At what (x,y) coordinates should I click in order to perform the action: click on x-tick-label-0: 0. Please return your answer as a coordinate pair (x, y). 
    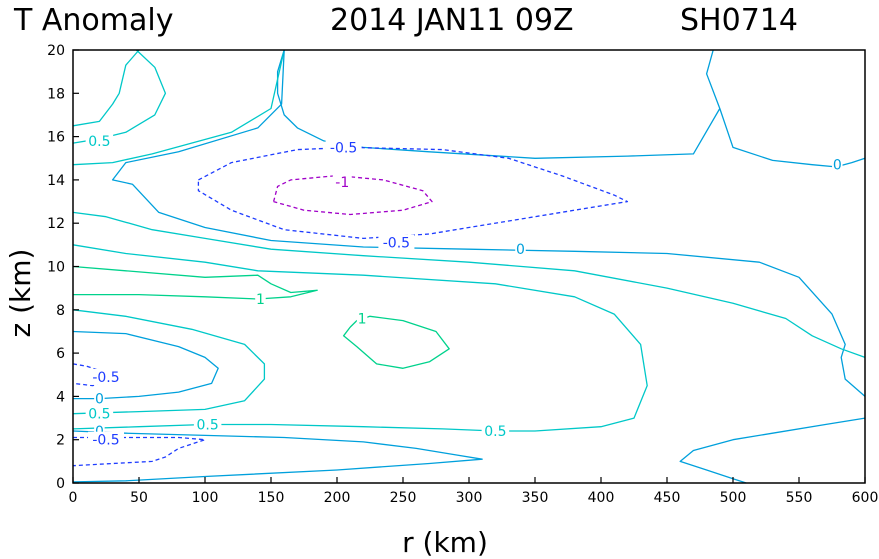
    Looking at the image, I should click on (73, 498).